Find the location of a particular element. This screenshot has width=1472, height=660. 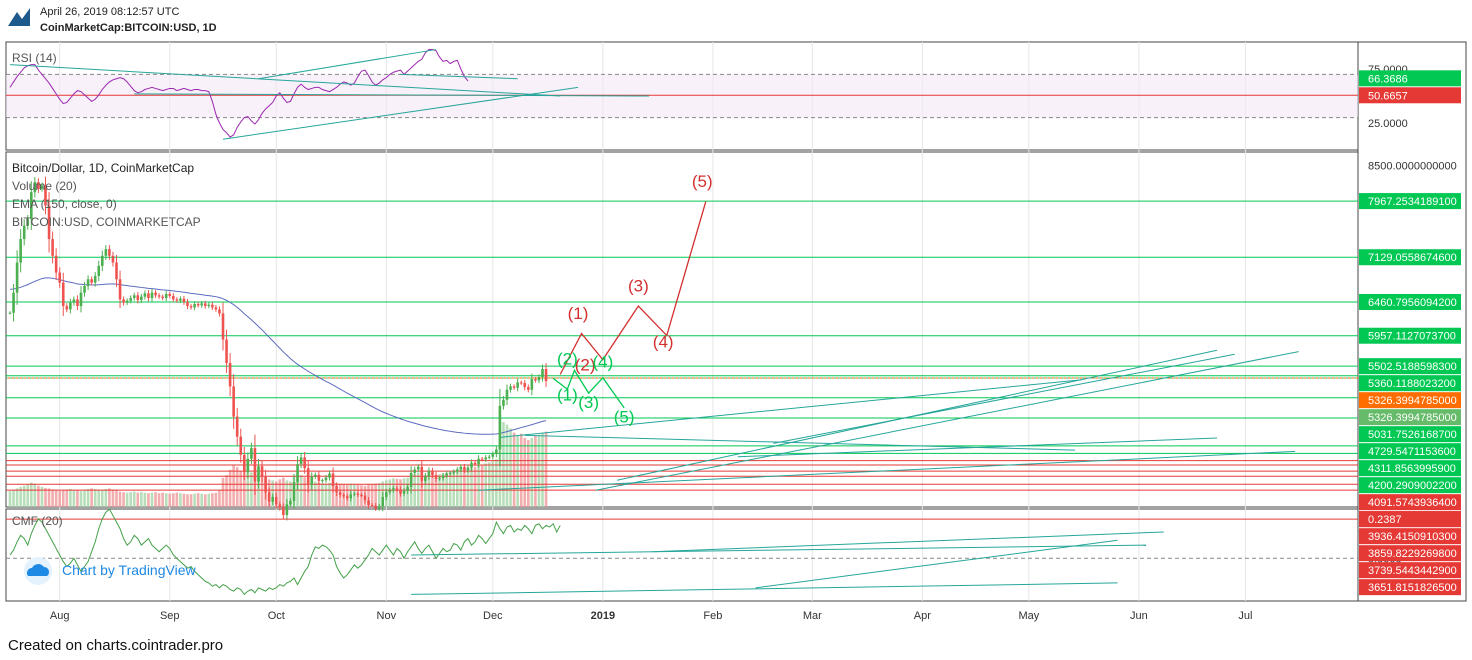

time-axis: Aug Sep Oct Nov Dec 2019 Feb Mar Apr May Jun Jul is located at coordinates (651, 616).